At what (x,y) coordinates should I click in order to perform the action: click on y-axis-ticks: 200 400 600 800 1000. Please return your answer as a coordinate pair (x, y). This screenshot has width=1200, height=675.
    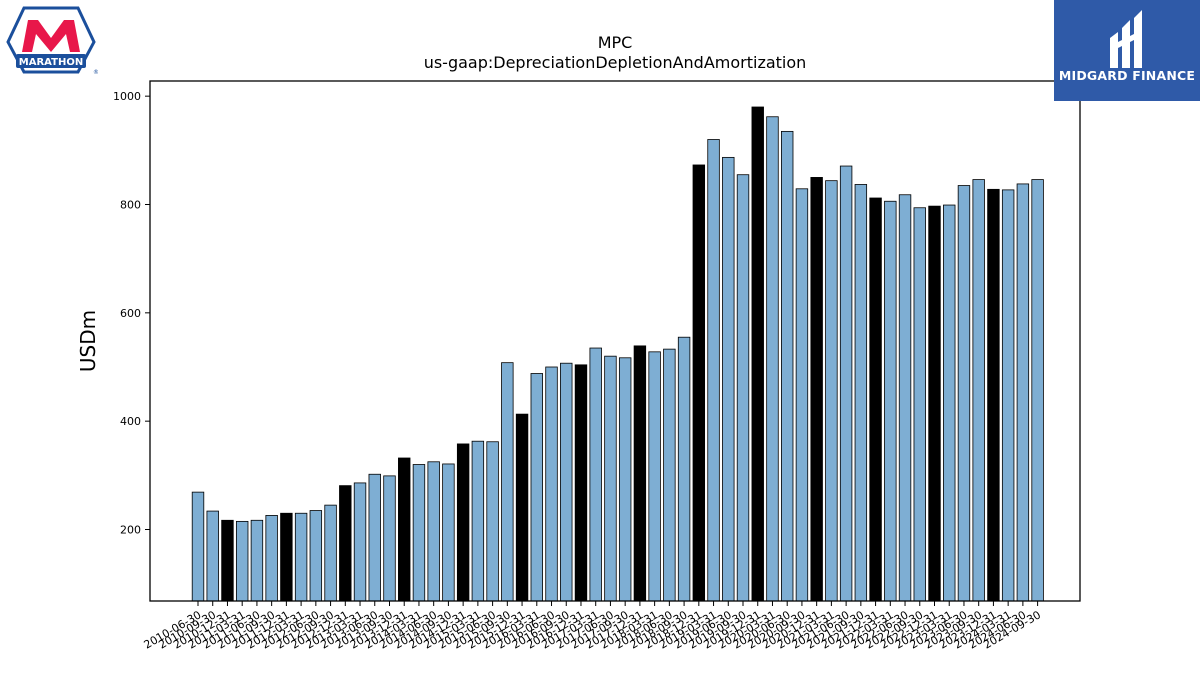
    Looking at the image, I should click on (131, 313).